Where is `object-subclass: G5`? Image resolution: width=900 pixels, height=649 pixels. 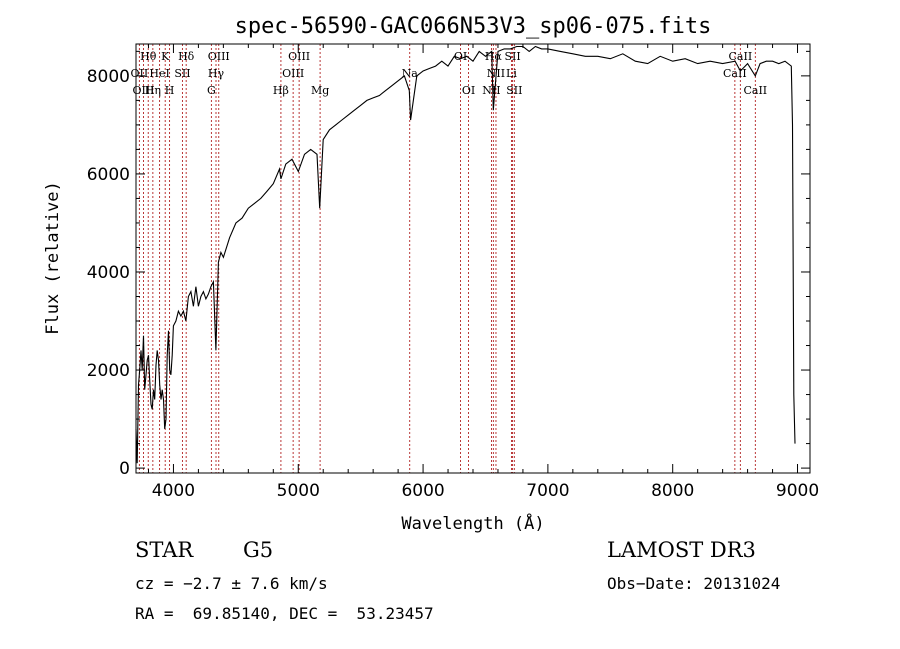
object-subclass: G5 is located at coordinates (258, 550).